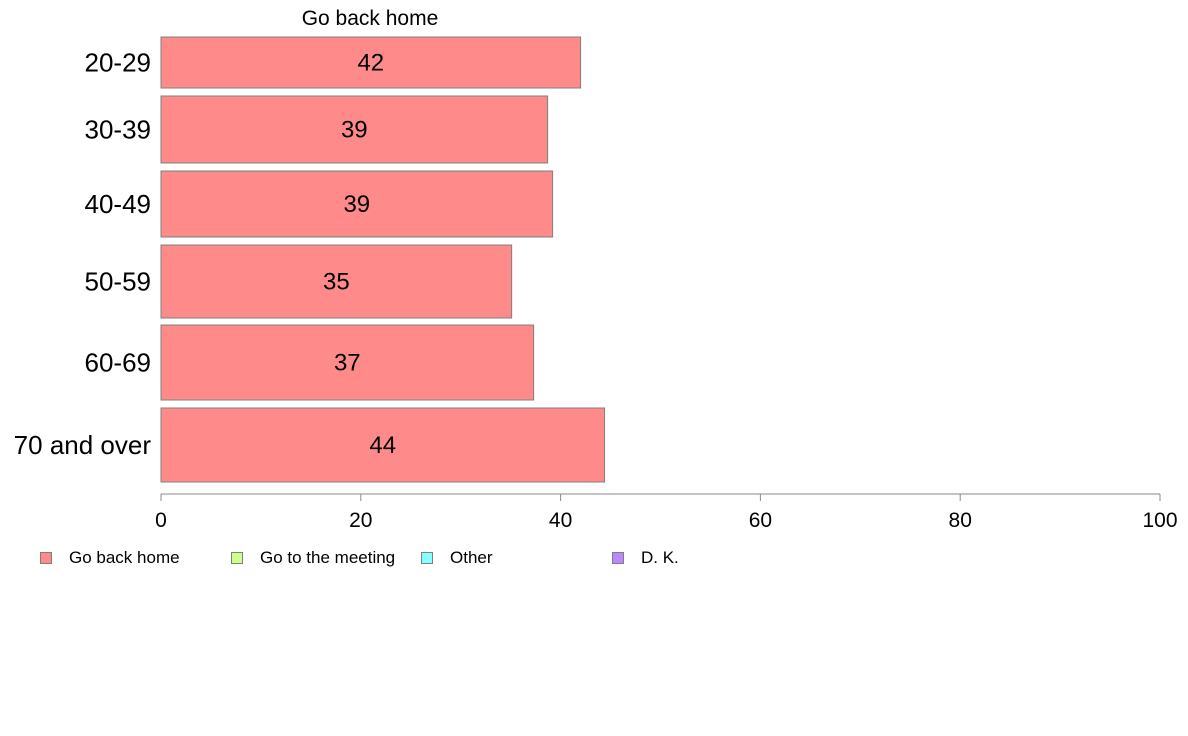 The width and height of the screenshot is (1188, 736). I want to click on bar-value-label: 42, so click(370, 63).